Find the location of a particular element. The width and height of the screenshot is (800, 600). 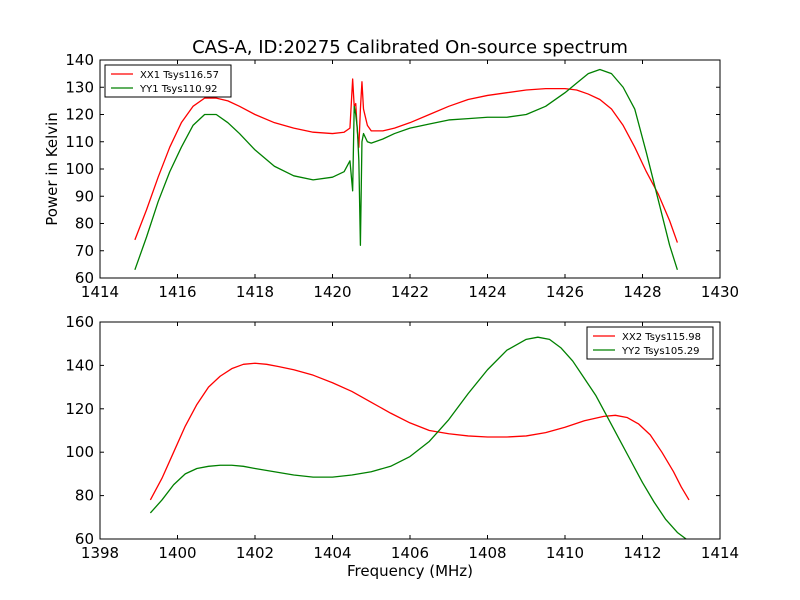

legend-label: XX1 Tsys116.57 is located at coordinates (179, 75).